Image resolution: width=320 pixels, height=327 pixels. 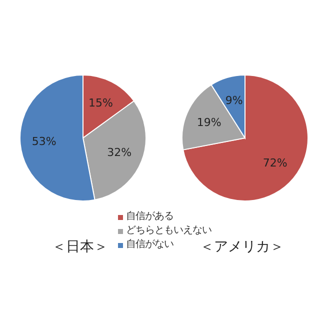 What do you see at coordinates (80, 247) in the screenshot?
I see `text: ＜日本＞` at bounding box center [80, 247].